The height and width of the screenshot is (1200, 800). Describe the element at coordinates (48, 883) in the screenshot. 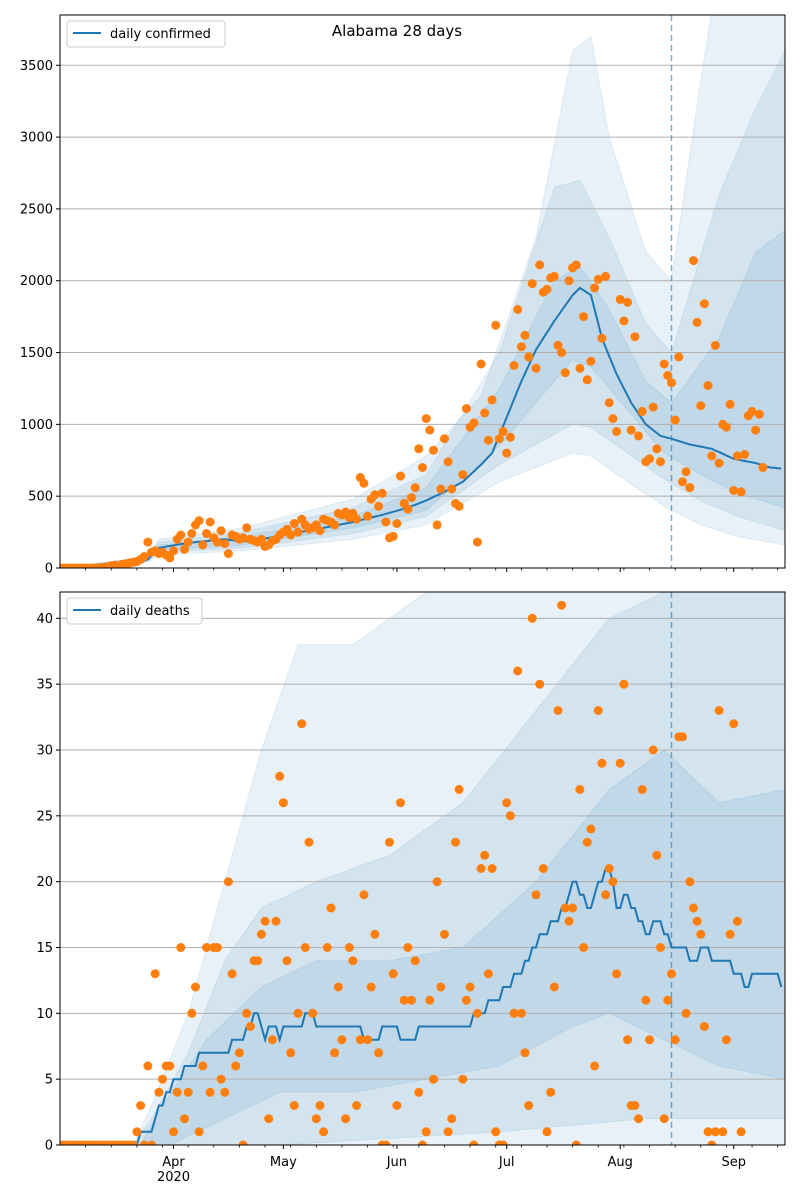

I see `deaths-y-axis: 0 5 10 15 20 25 30 35 40` at that location.